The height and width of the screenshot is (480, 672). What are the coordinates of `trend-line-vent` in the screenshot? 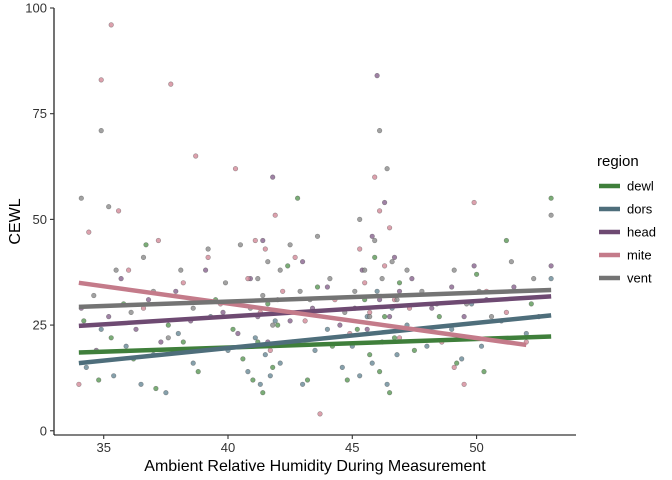 It's located at (315, 298).